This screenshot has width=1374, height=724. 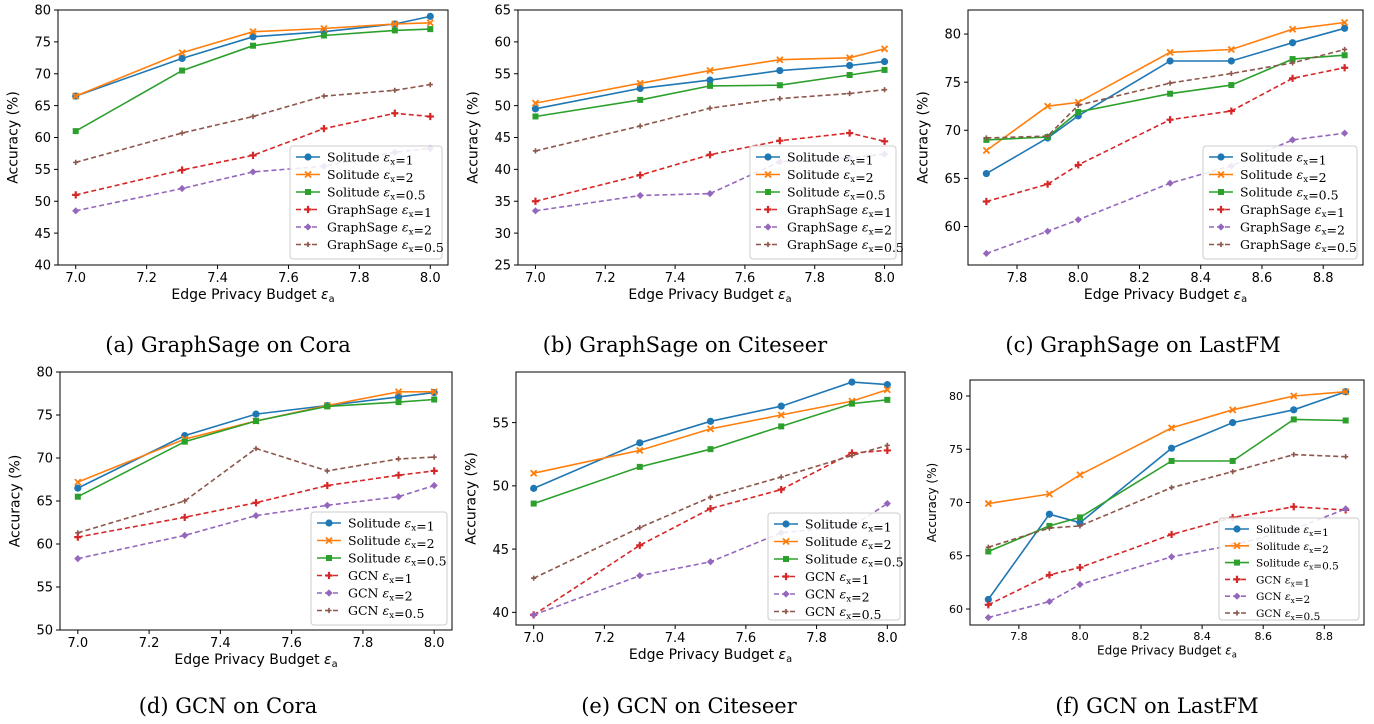 I want to click on y-tick-label: 75, so click(x=42, y=43).